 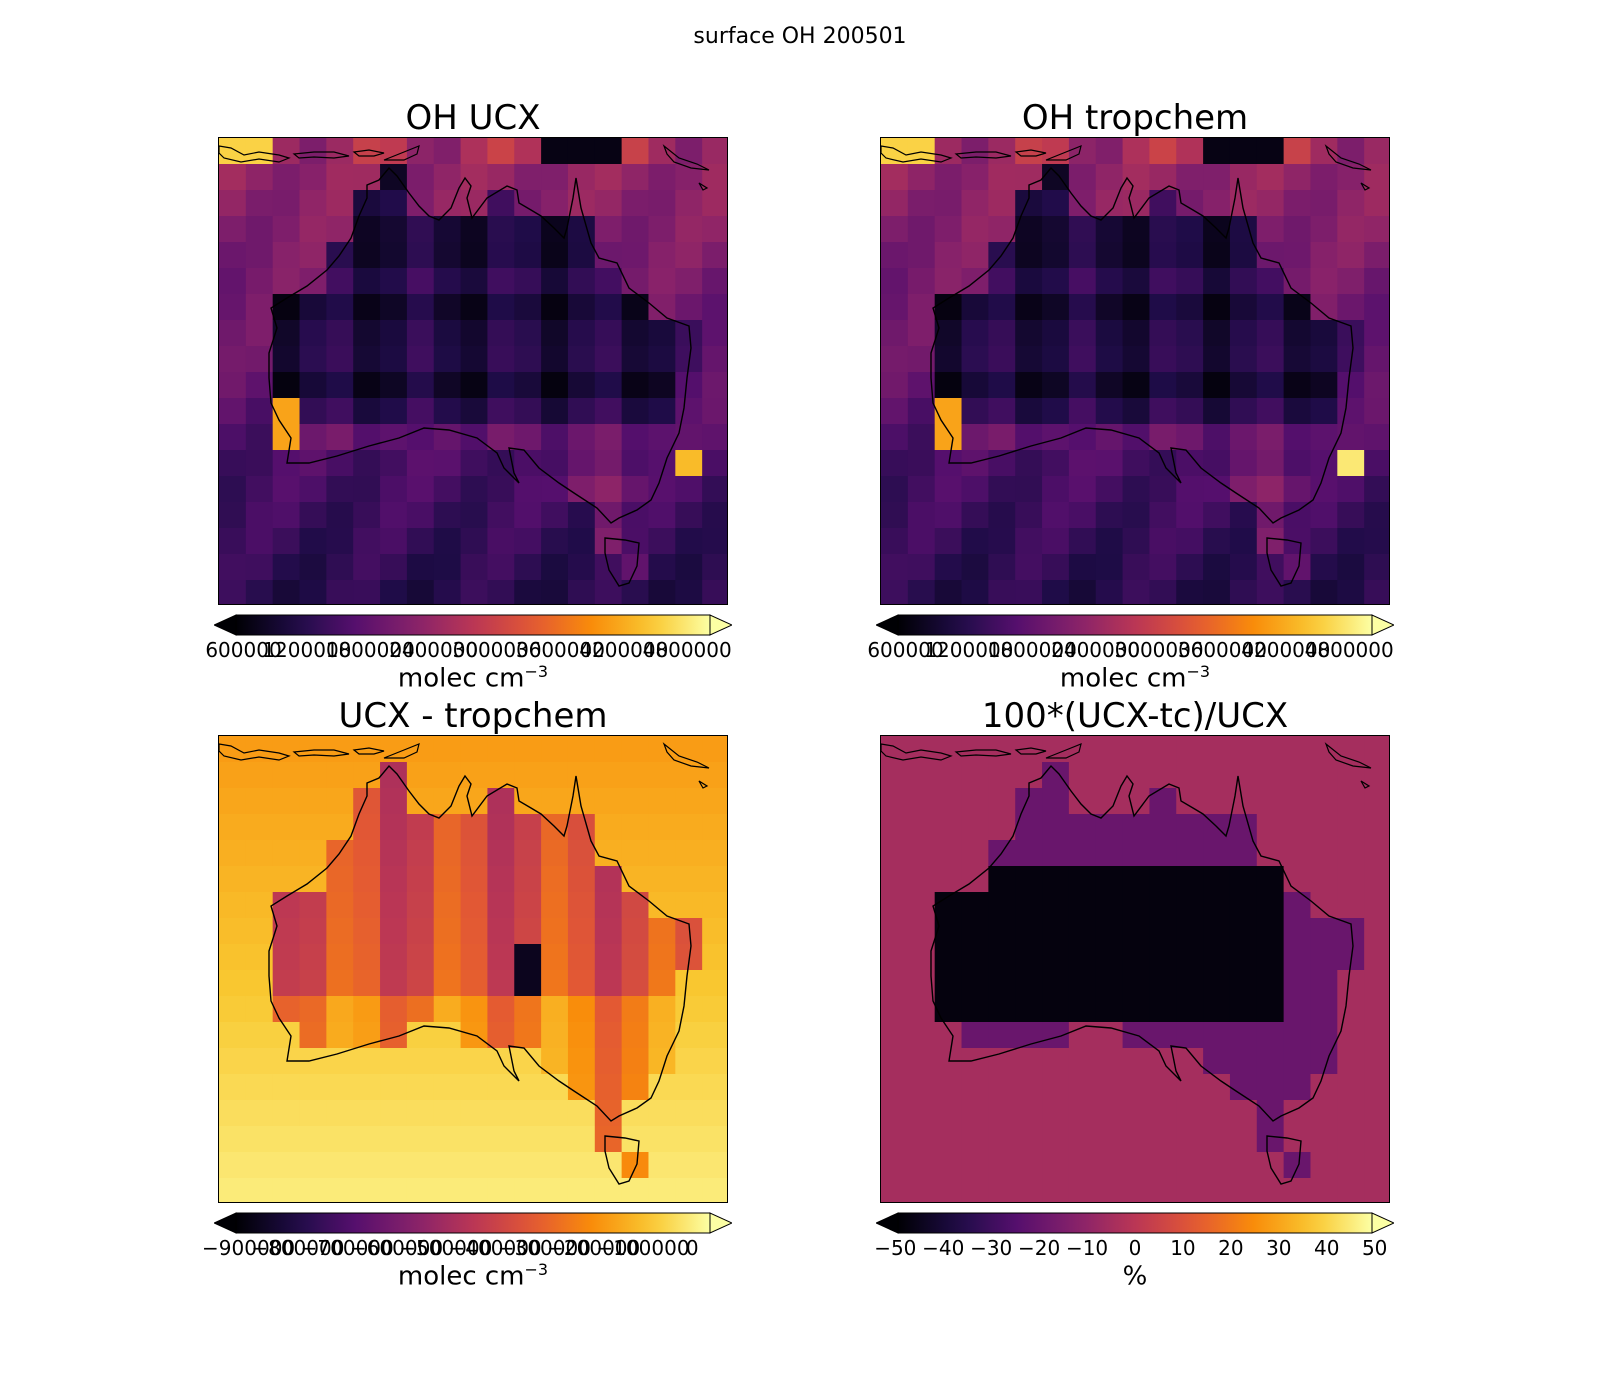 I want to click on colorbar-tick-label: 50, so click(x=1374, y=1248).